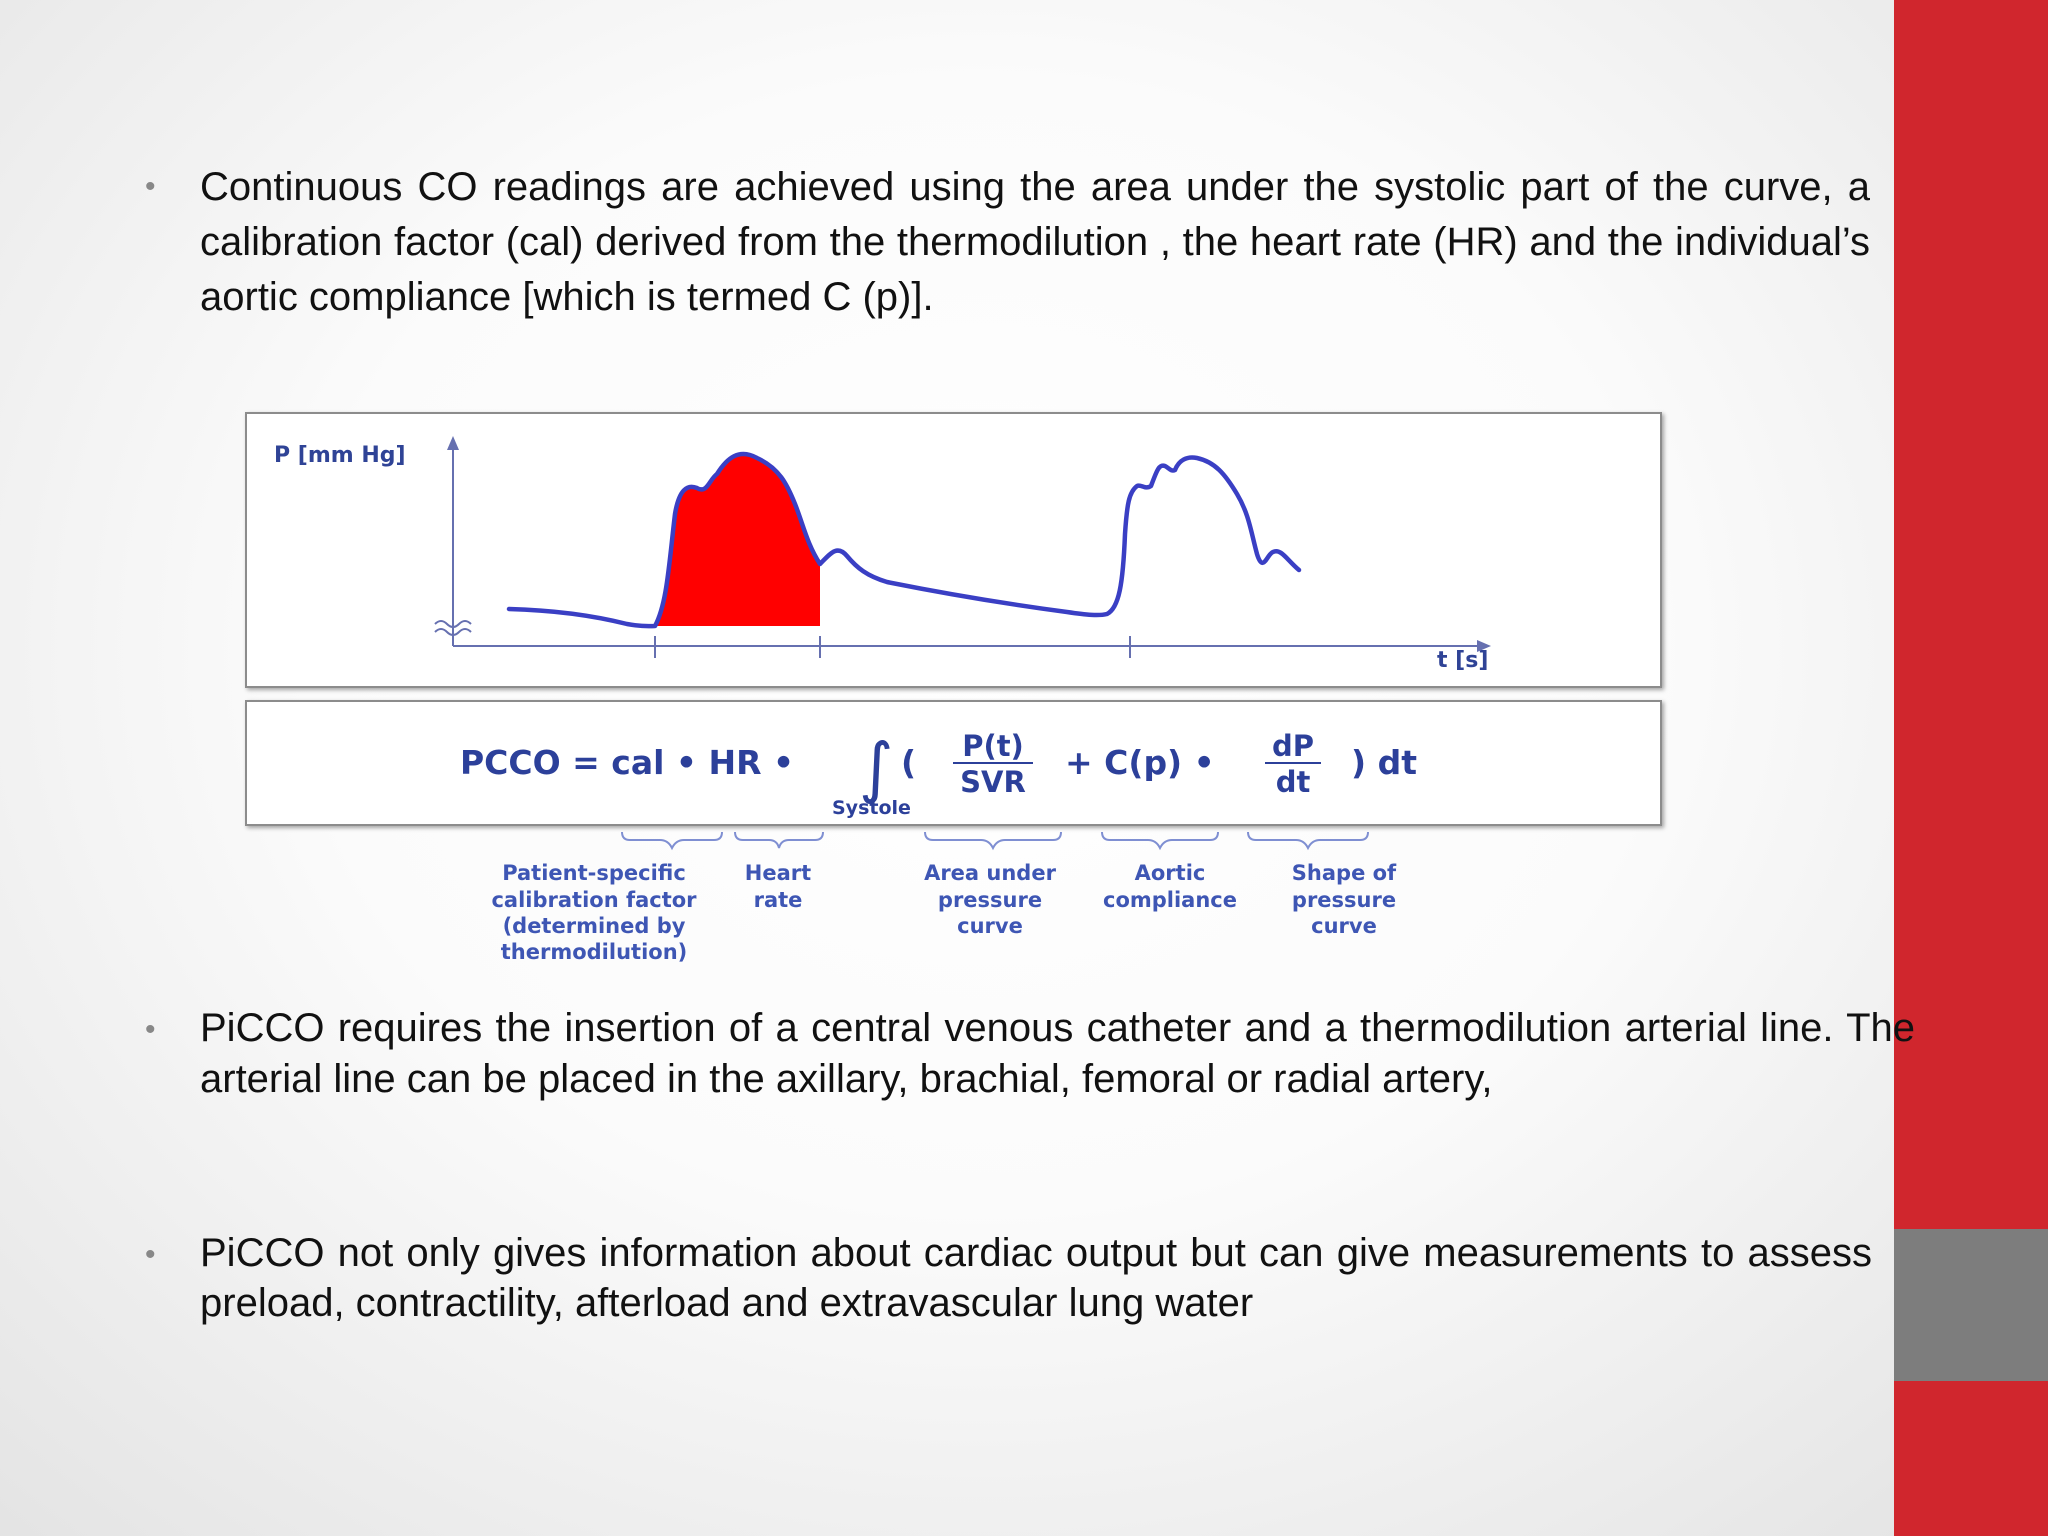 This screenshot has height=1536, width=2048. Describe the element at coordinates (993, 782) in the screenshot. I see `formula-denominator: SVR` at that location.